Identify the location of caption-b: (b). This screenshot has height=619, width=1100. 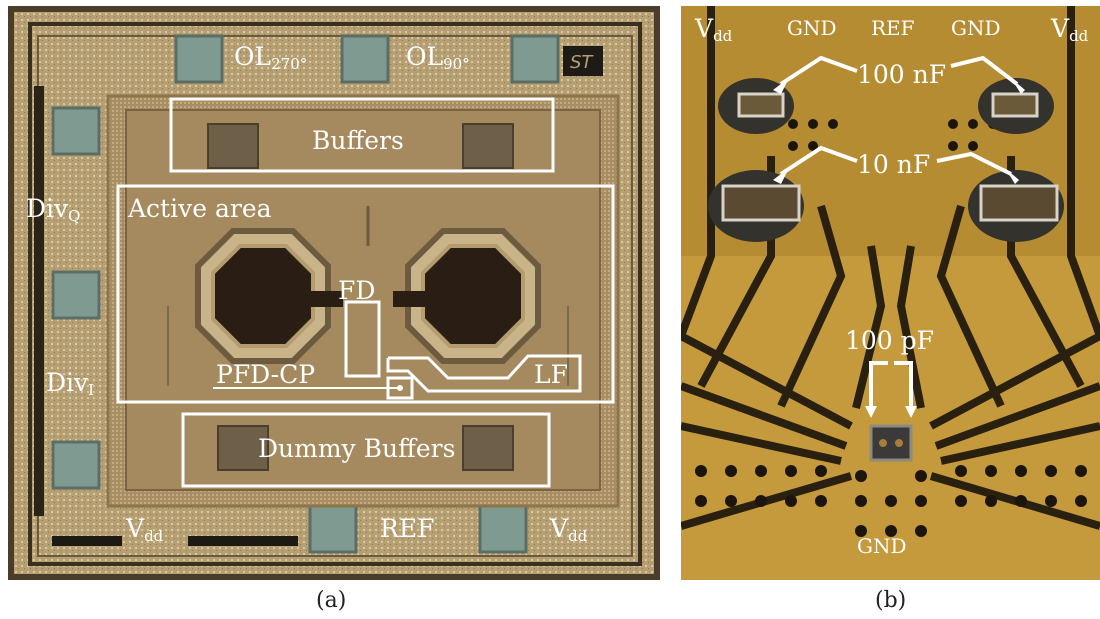
(891, 600).